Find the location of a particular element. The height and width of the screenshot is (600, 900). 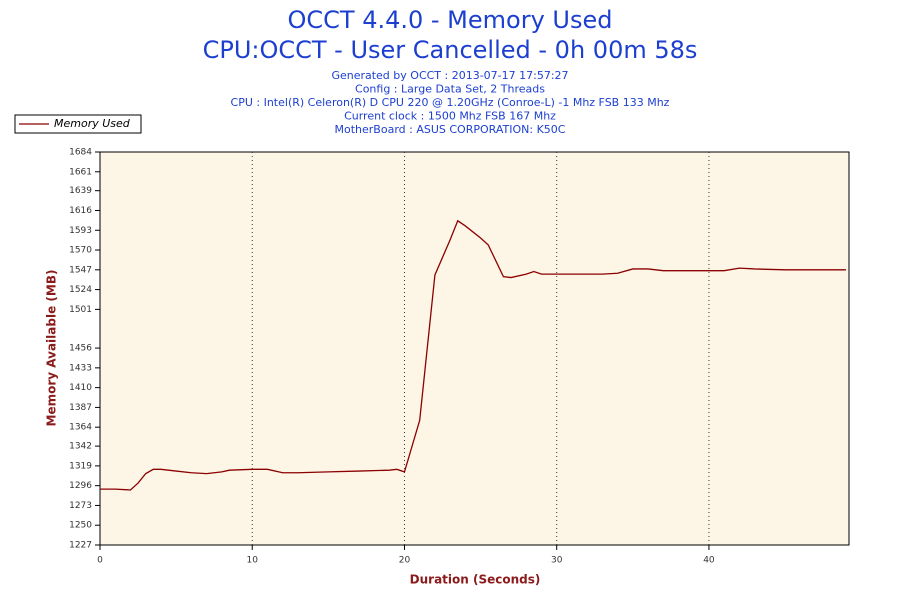

y-tick-label: 1410 is located at coordinates (80, 388).